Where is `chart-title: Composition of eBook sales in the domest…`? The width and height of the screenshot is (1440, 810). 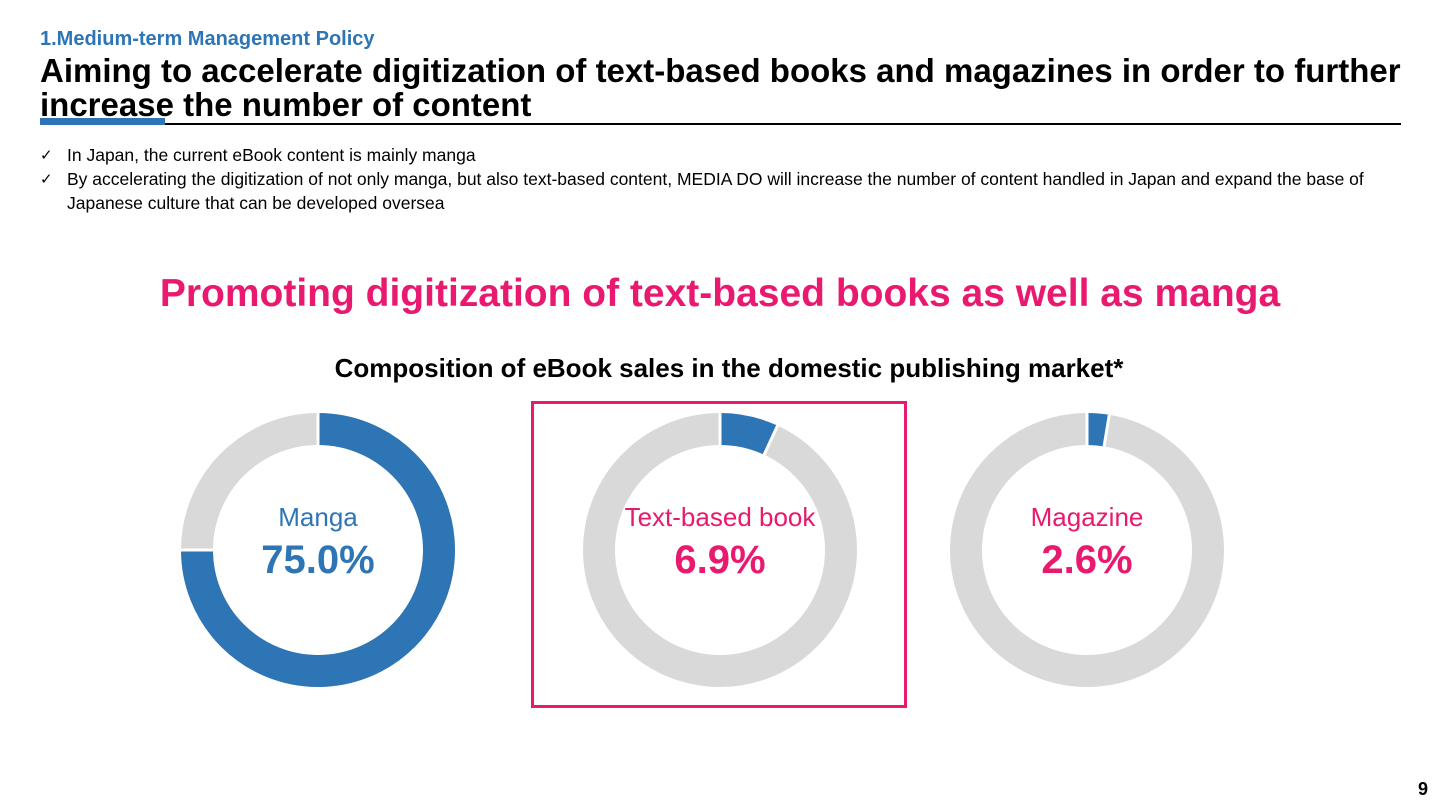 chart-title: Composition of eBook sales in the domest… is located at coordinates (729, 368).